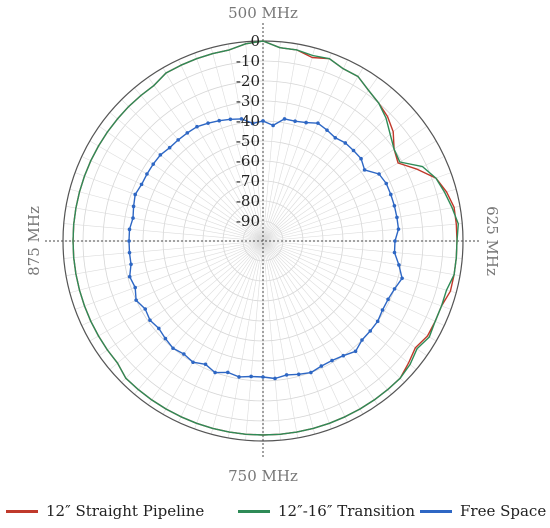  What do you see at coordinates (255, 41) in the screenshot?
I see `radial-tick-label: 0` at bounding box center [255, 41].